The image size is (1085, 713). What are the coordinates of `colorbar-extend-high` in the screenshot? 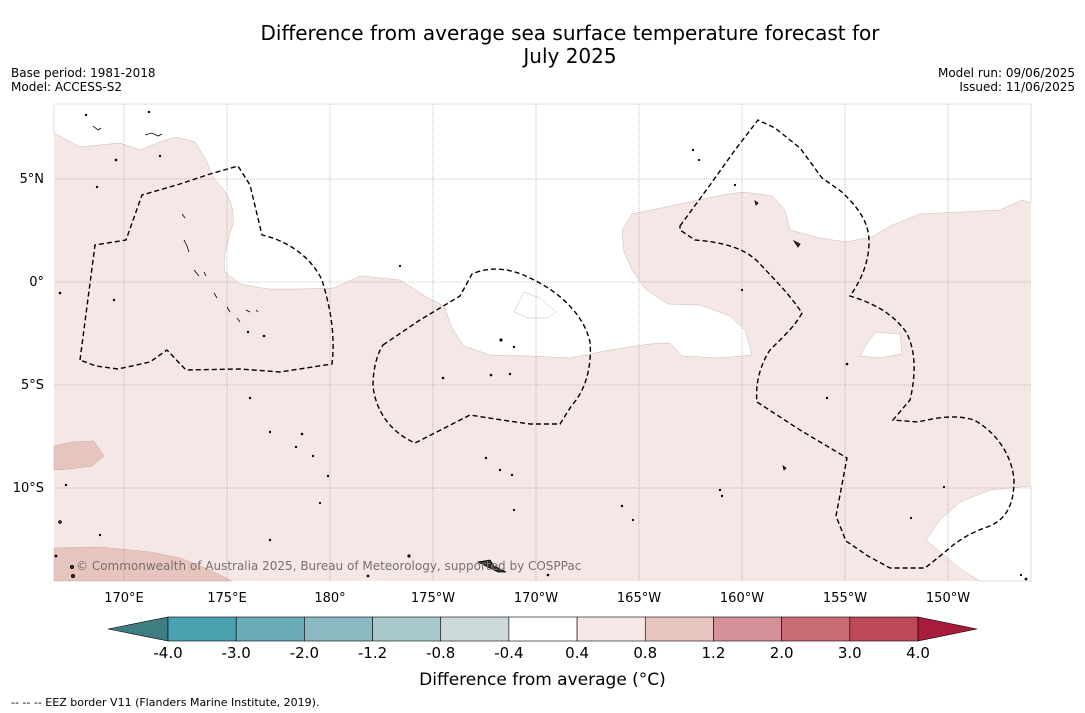 It's located at (947, 629).